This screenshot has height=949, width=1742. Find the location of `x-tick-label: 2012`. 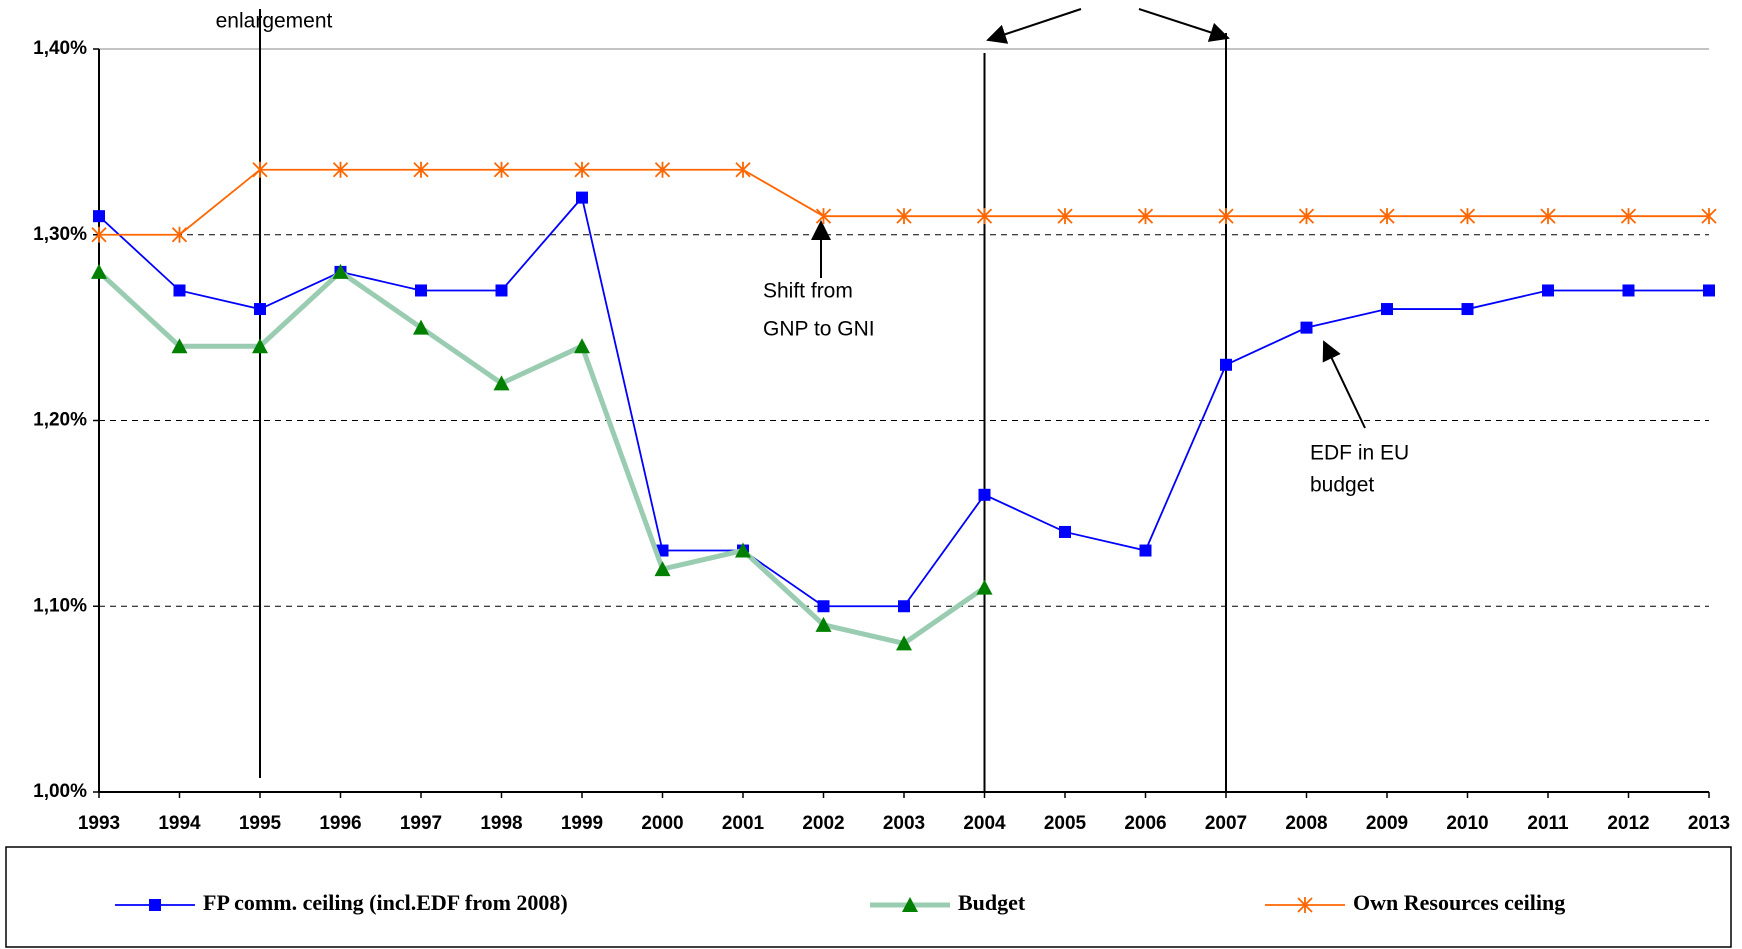

x-tick-label: 2012 is located at coordinates (1628, 823).